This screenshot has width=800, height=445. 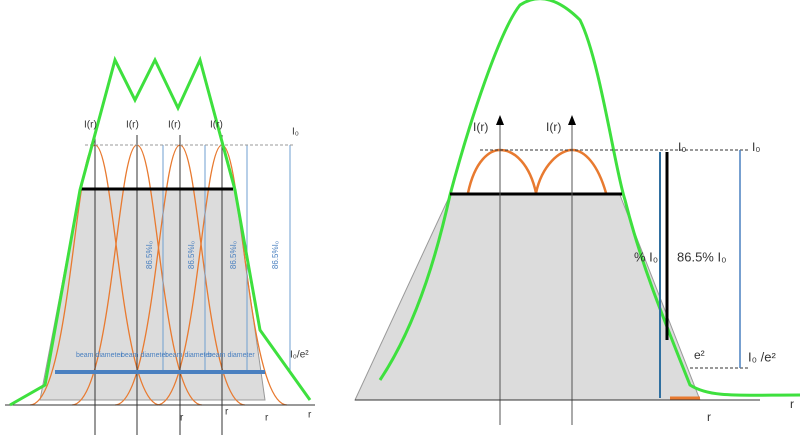 What do you see at coordinates (699, 355) in the screenshot?
I see `bottom-label: e²` at bounding box center [699, 355].